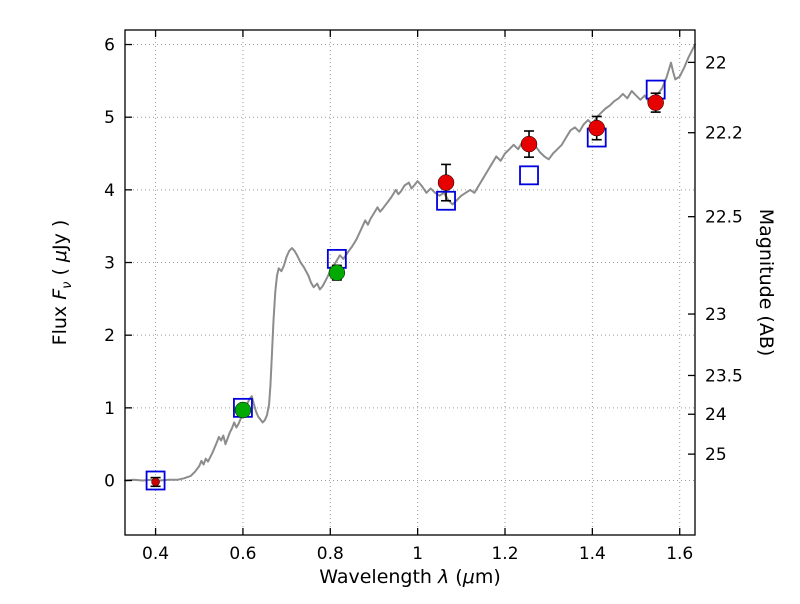  Describe the element at coordinates (109, 482) in the screenshot. I see `y-tick-label-left: 0` at that location.